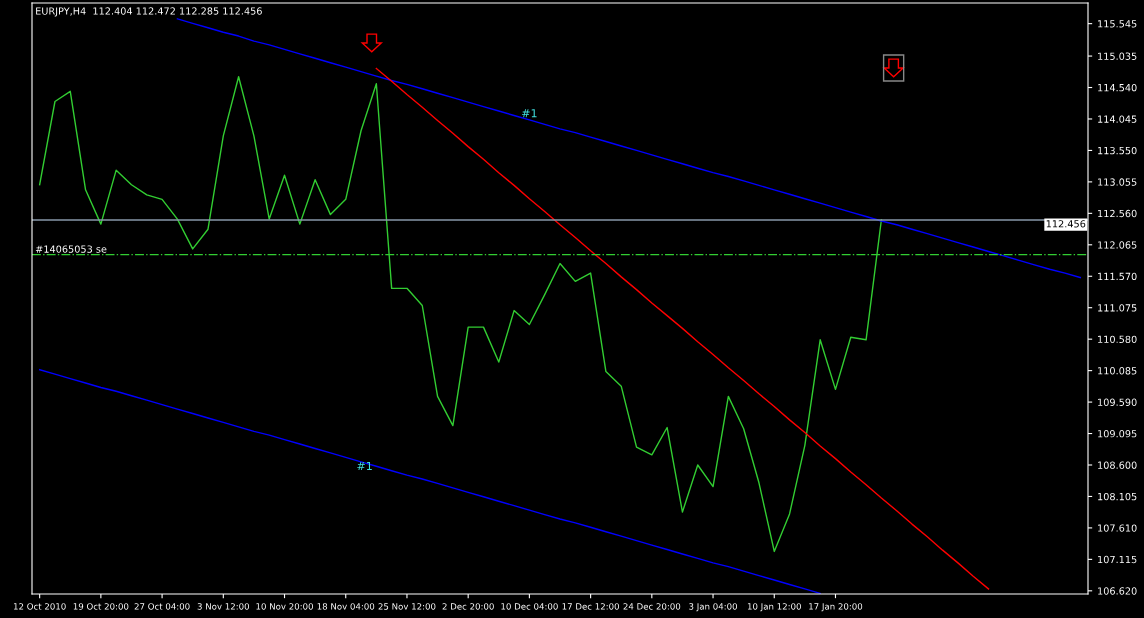 The height and width of the screenshot is (618, 1144). Describe the element at coordinates (1117, 119) in the screenshot. I see `y-tick-label: 114.045` at that location.